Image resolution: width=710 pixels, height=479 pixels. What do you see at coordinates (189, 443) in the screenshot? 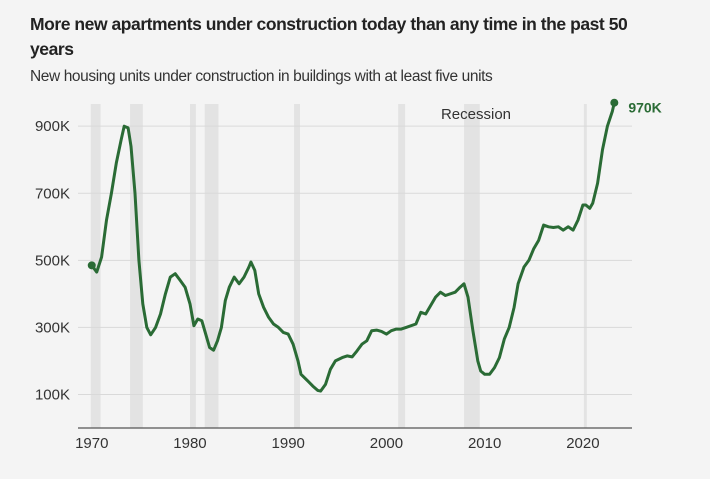
I see `x-tick-label: 1980` at bounding box center [189, 443].